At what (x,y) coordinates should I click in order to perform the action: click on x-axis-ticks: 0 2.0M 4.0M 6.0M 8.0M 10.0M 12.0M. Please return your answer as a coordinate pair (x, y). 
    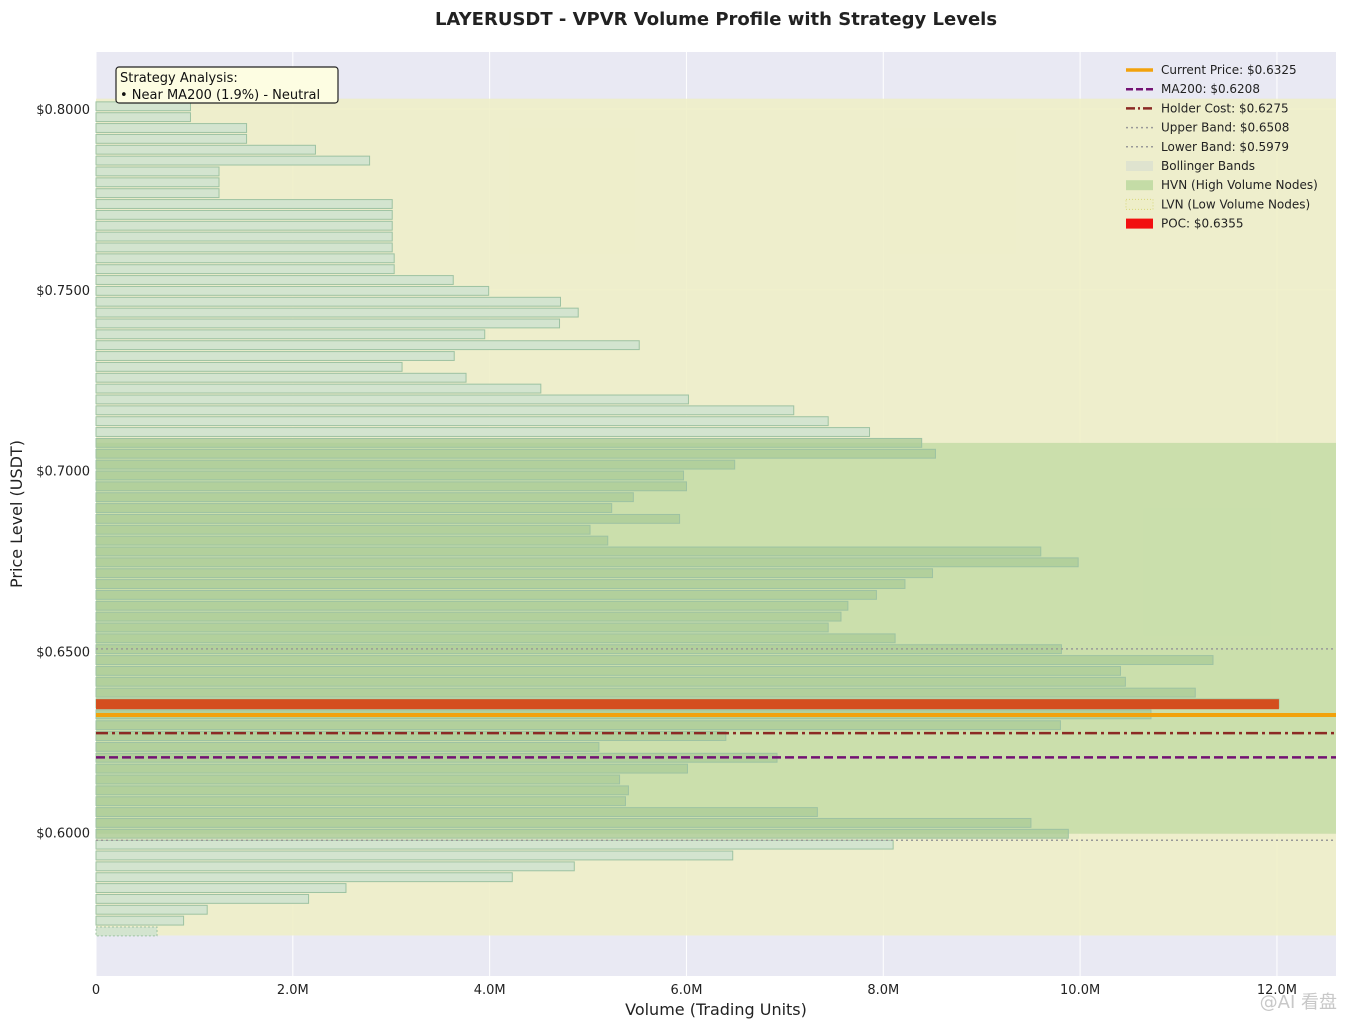
    Looking at the image, I should click on (694, 990).